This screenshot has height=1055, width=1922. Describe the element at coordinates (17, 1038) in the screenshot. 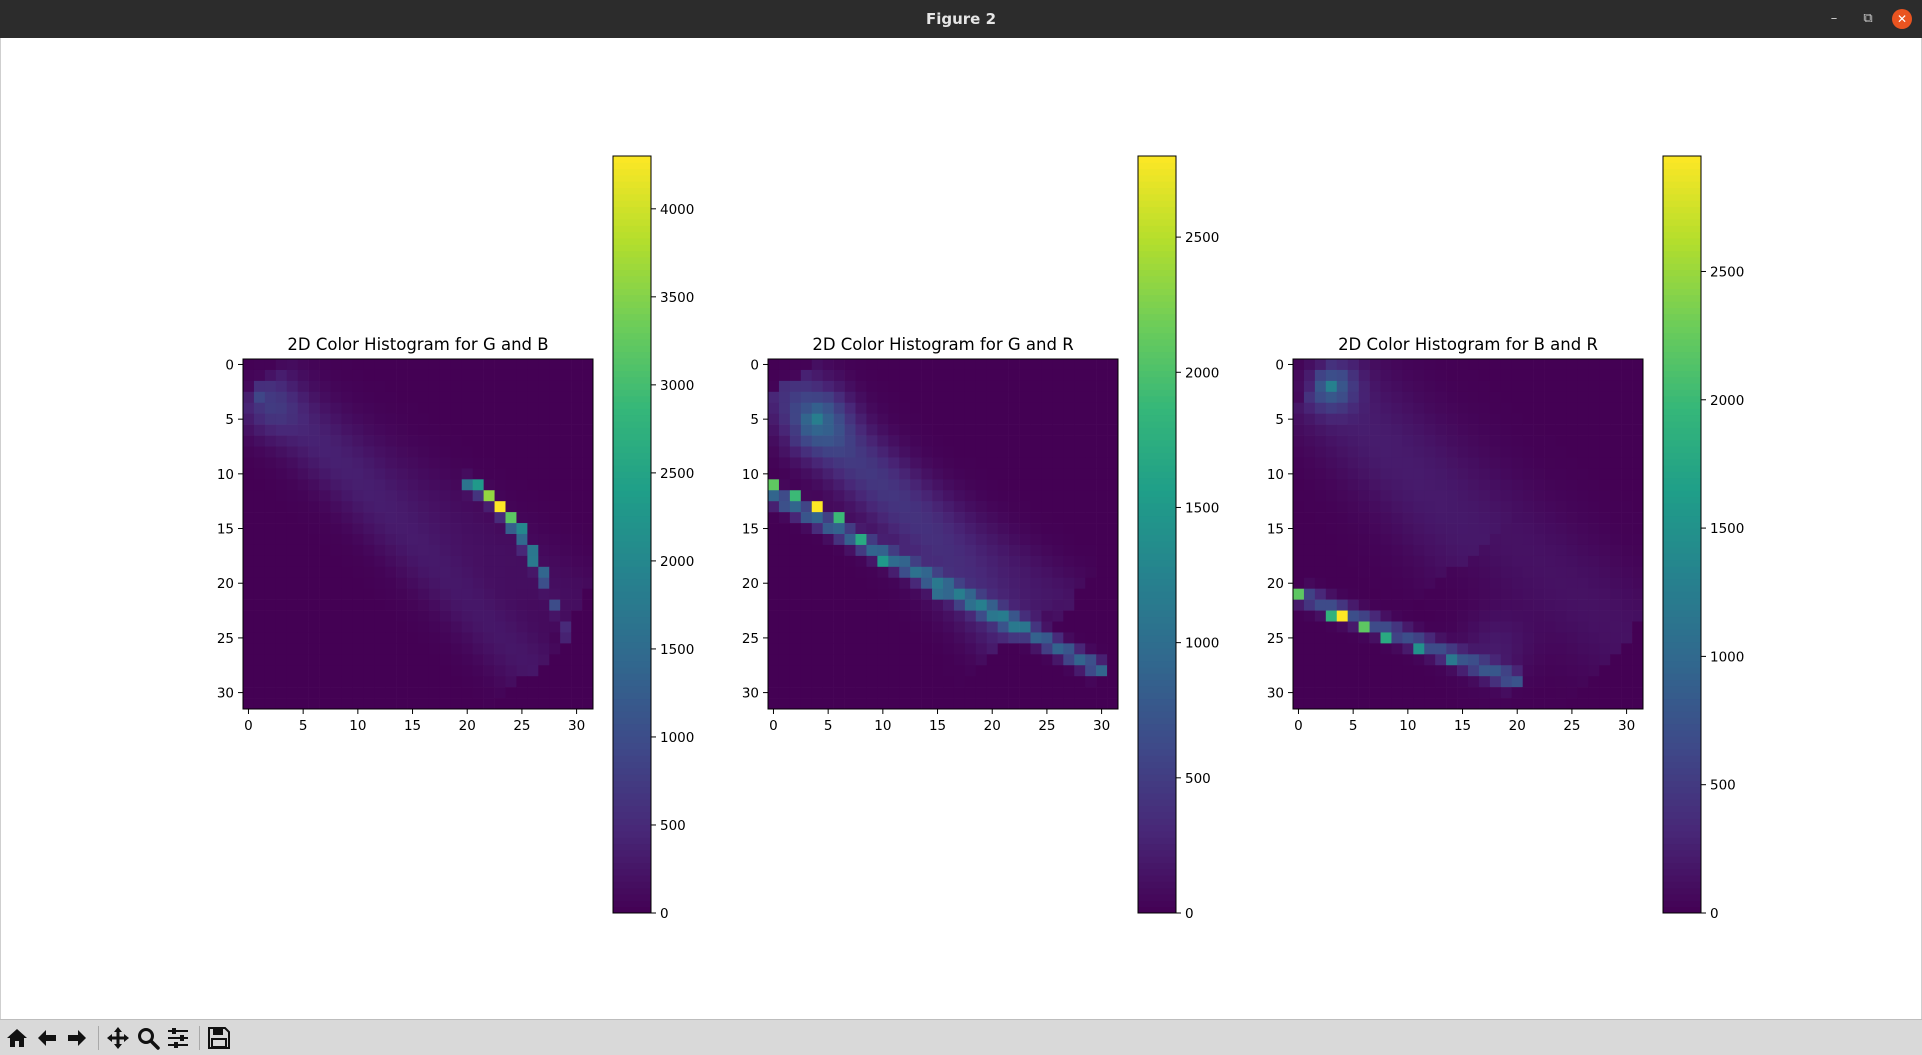

I see `home-button` at that location.